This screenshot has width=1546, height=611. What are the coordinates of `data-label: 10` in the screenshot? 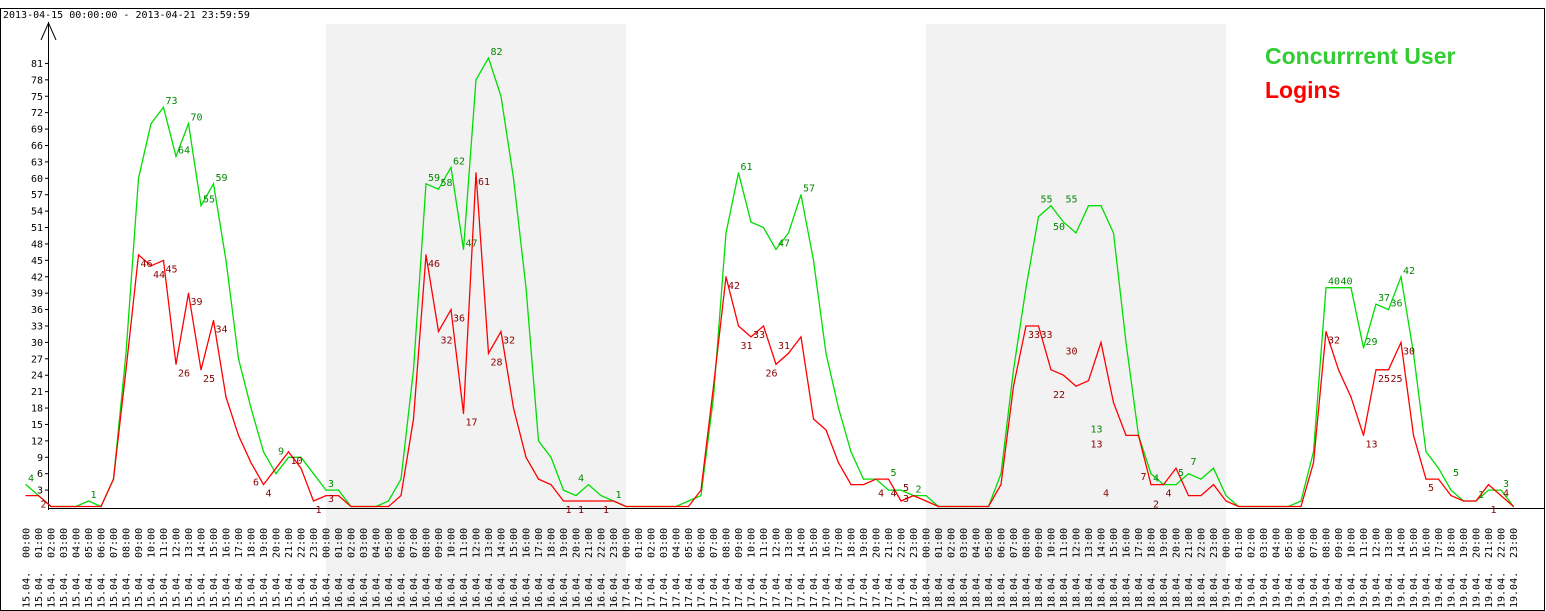 It's located at (297, 461).